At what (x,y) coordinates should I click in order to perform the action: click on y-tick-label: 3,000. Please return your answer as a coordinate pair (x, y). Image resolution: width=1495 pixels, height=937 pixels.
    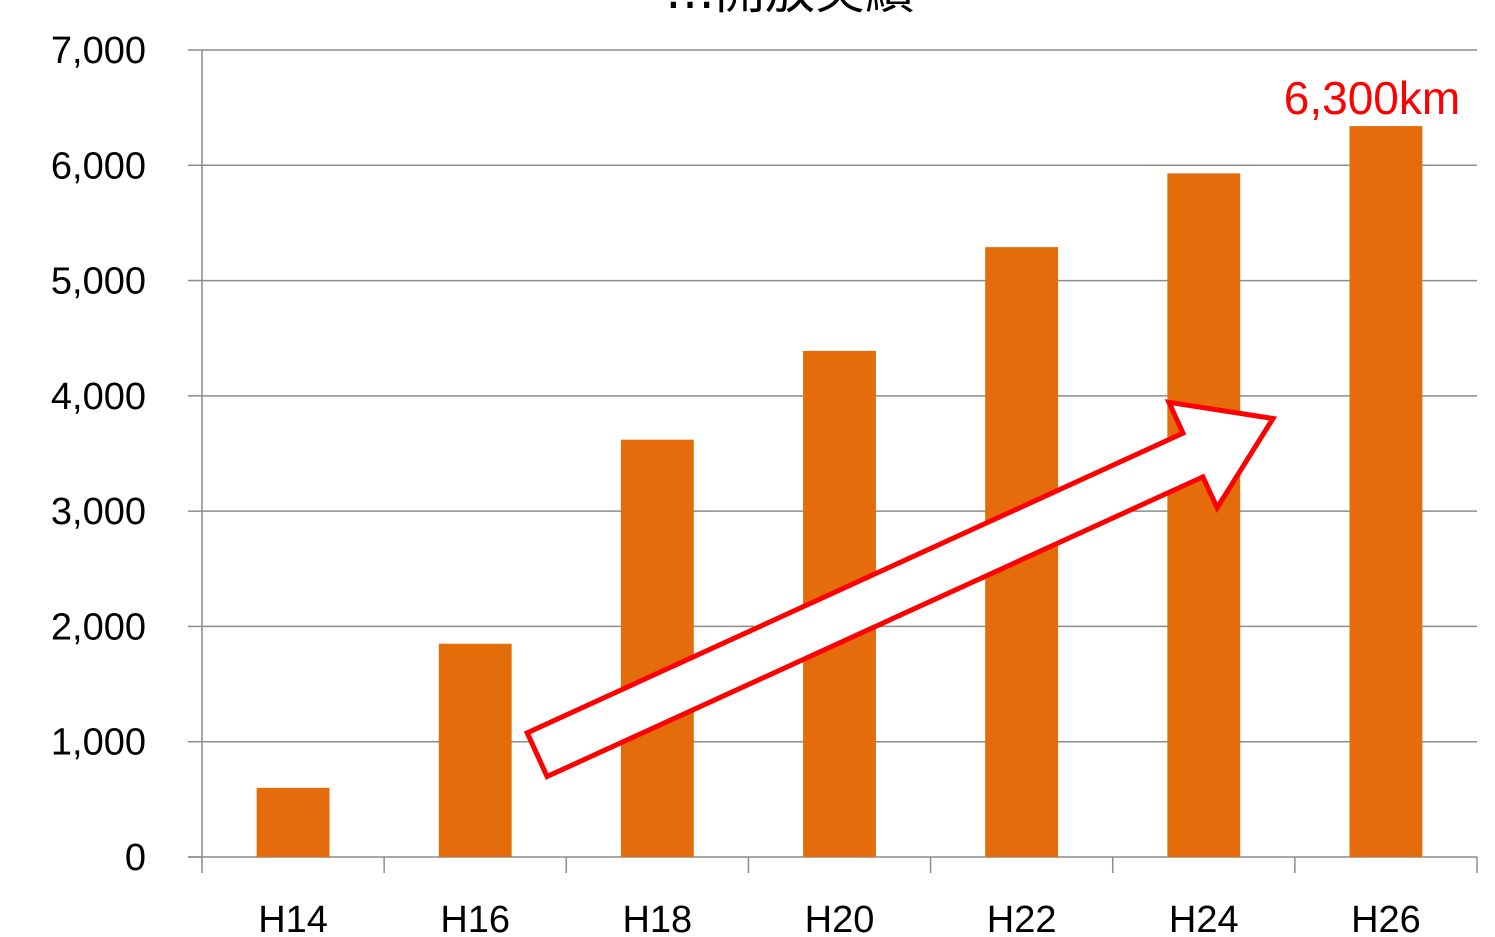
    Looking at the image, I should click on (98, 512).